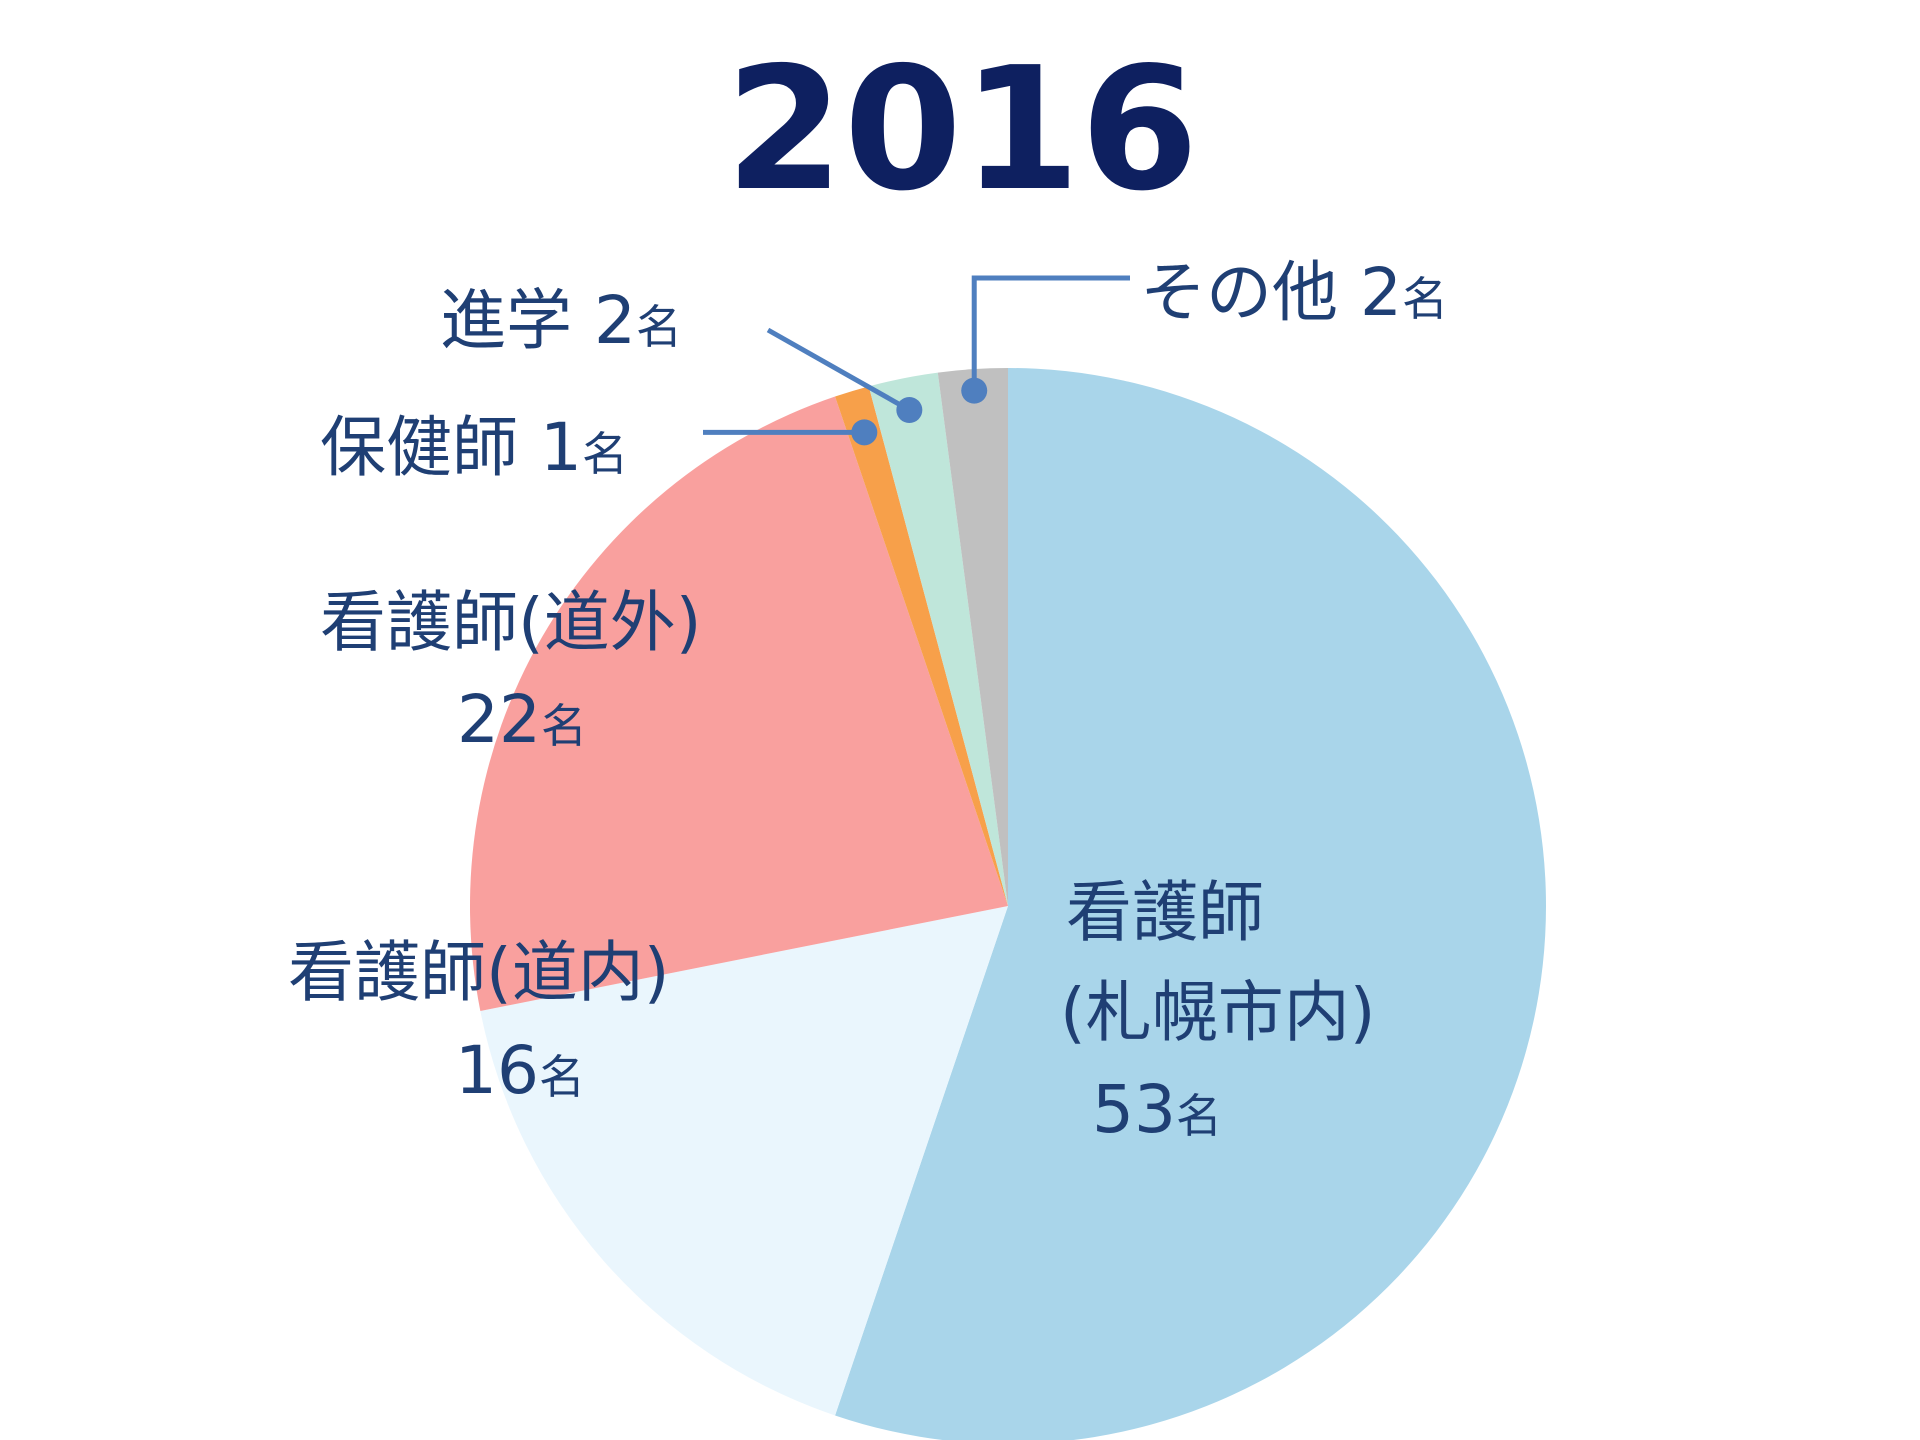 This screenshot has width=1920, height=1440. I want to click on label-donai-line1: 看護師(道内), so click(479, 972).